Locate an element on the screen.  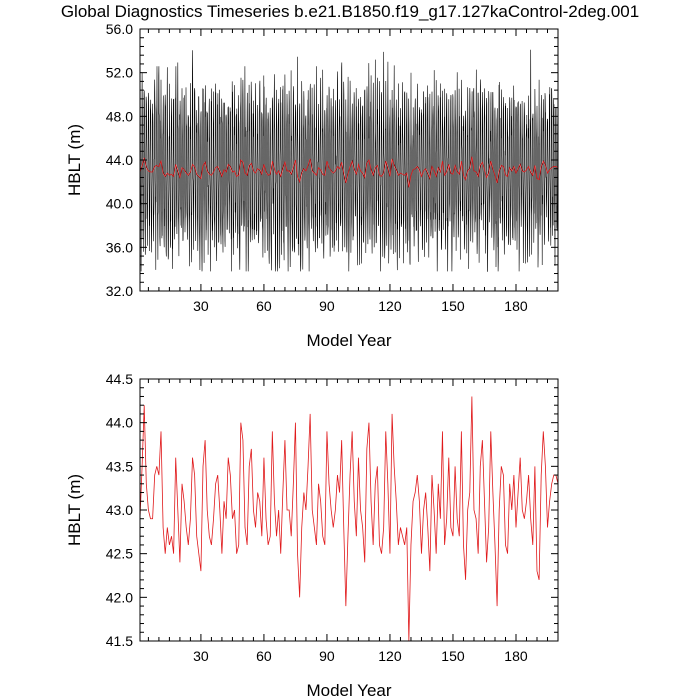
y-tick-label: 43.5 is located at coordinates (119, 466).